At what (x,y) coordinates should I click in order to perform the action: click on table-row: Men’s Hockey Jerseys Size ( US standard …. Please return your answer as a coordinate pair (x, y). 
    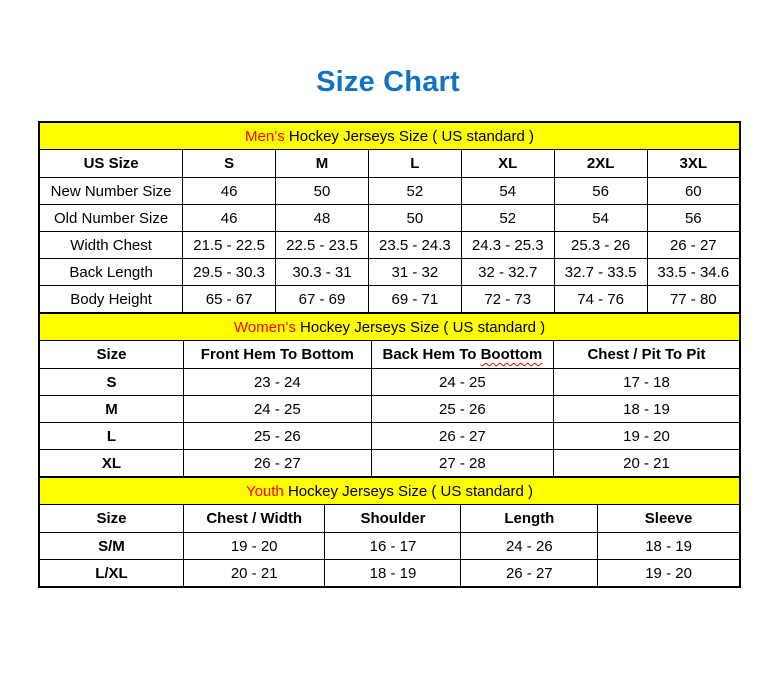
    Looking at the image, I should click on (389, 135).